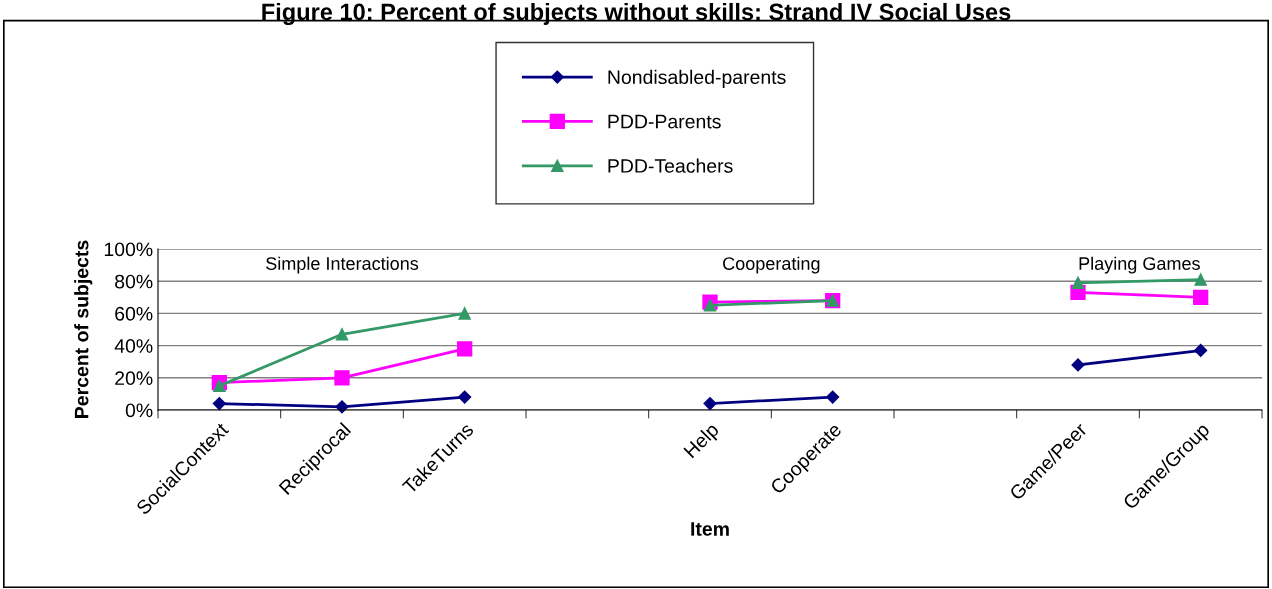 This screenshot has width=1272, height=589. I want to click on x-tick-label: Help, so click(702, 441).